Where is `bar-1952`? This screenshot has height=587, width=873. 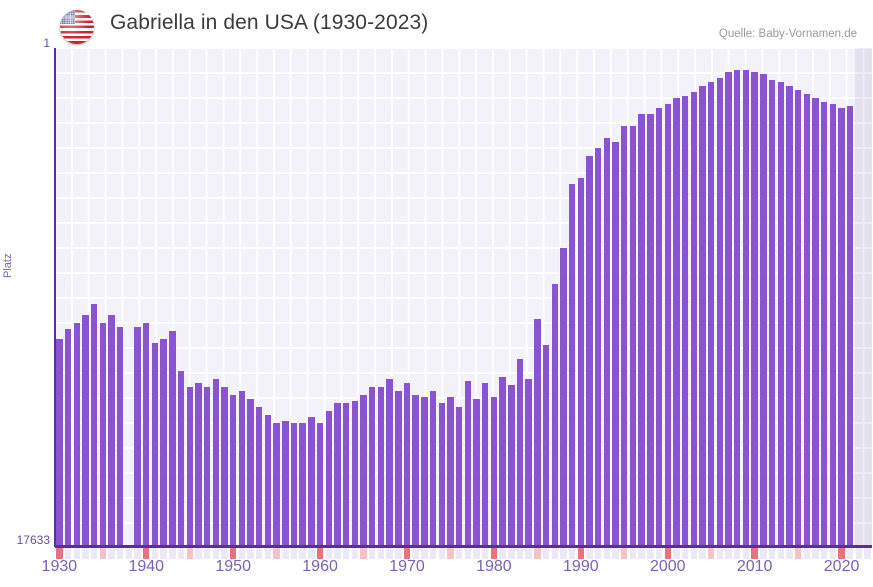
bar-1952 is located at coordinates (250, 473).